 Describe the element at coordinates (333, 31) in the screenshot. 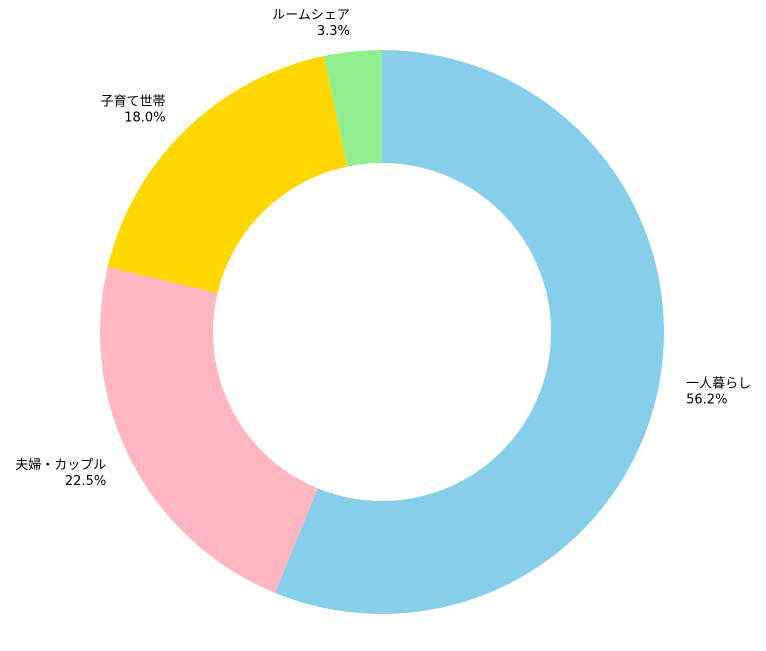

I see `value-label: 3.3%` at that location.